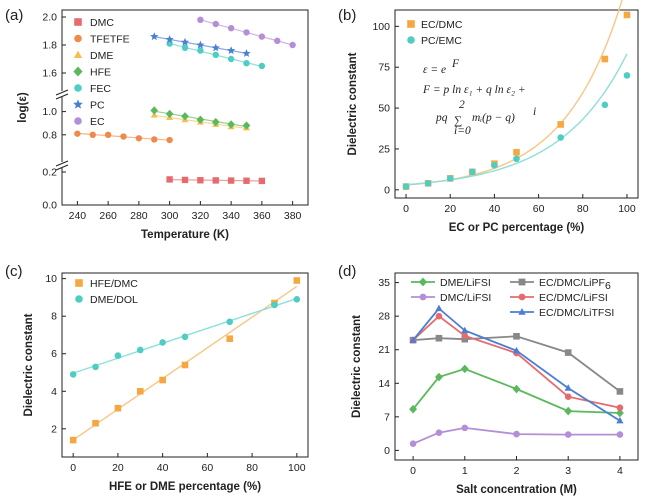 The image size is (650, 504). Describe the element at coordinates (462, 105) in the screenshot. I see `sum-upper-limit: 2` at that location.